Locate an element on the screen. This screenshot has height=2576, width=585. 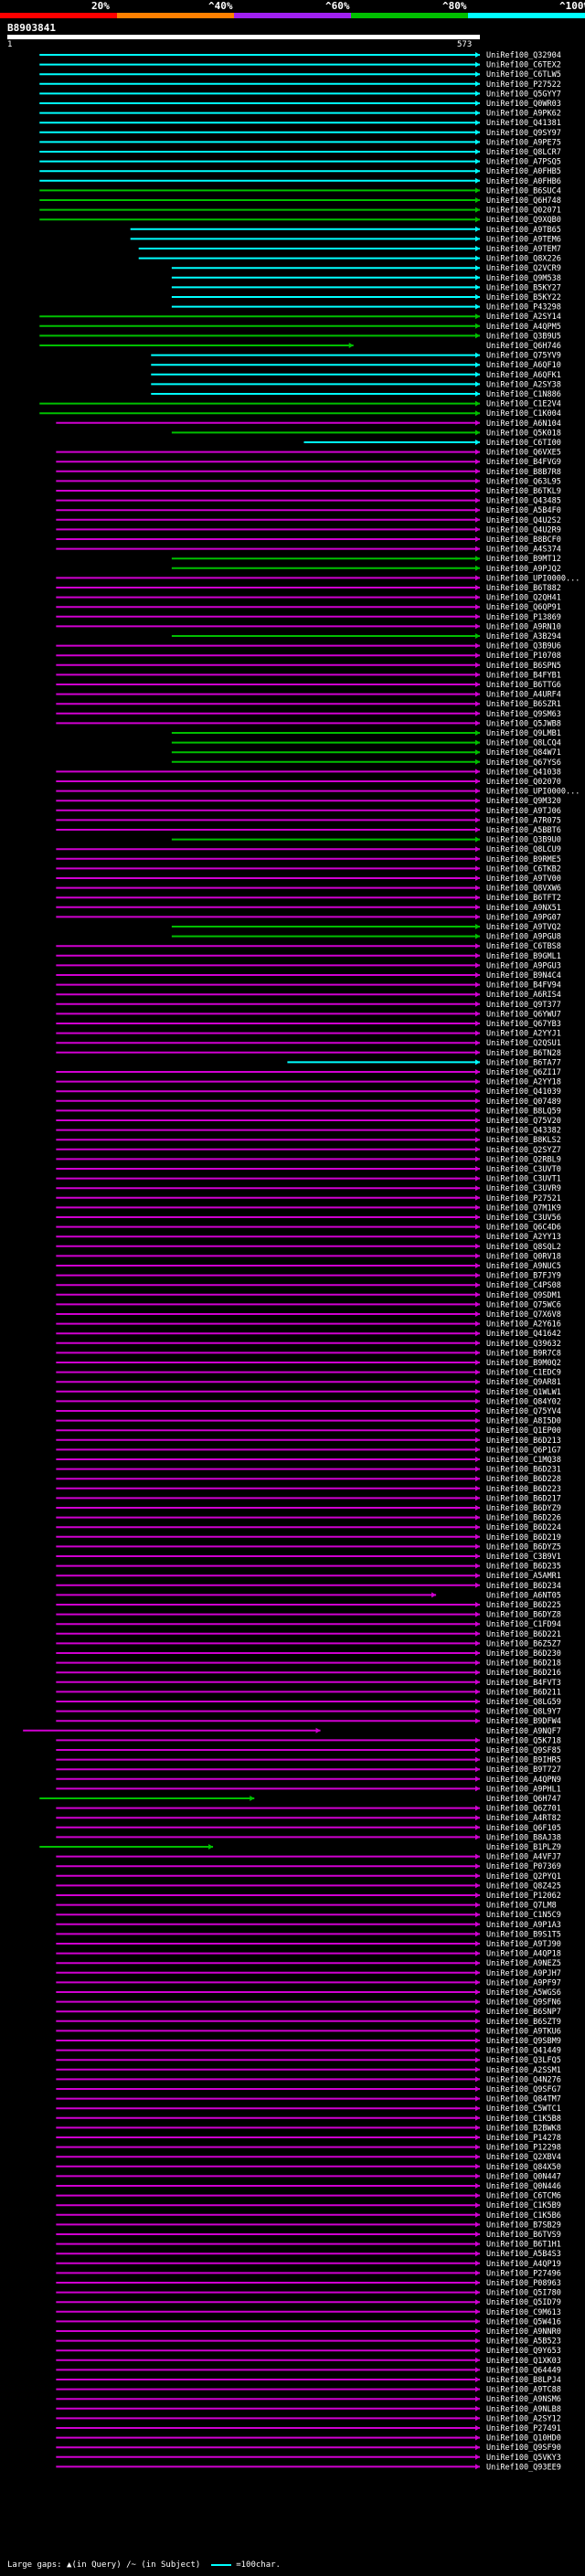
hit-label: UniRef100_Q43382 is located at coordinates (523, 1131).